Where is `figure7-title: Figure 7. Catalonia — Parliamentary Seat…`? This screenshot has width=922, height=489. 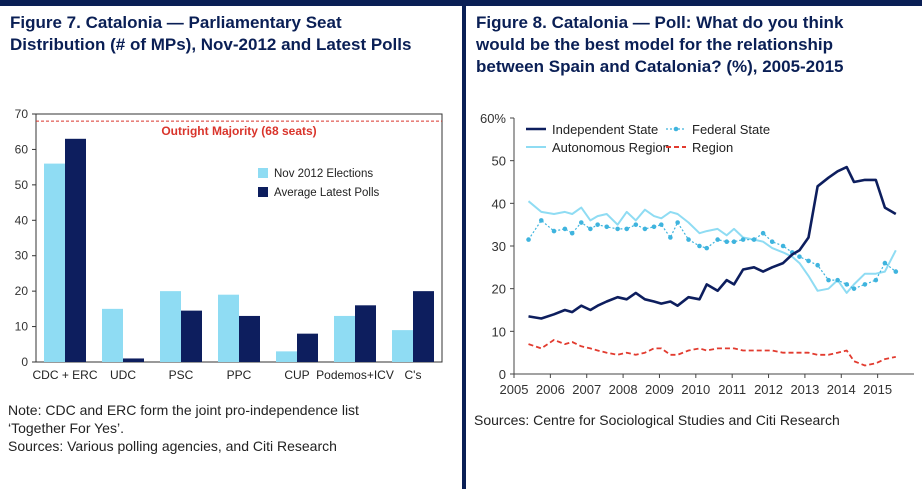
figure7-title: Figure 7. Catalonia — Parliamentary Seat… is located at coordinates (210, 34).